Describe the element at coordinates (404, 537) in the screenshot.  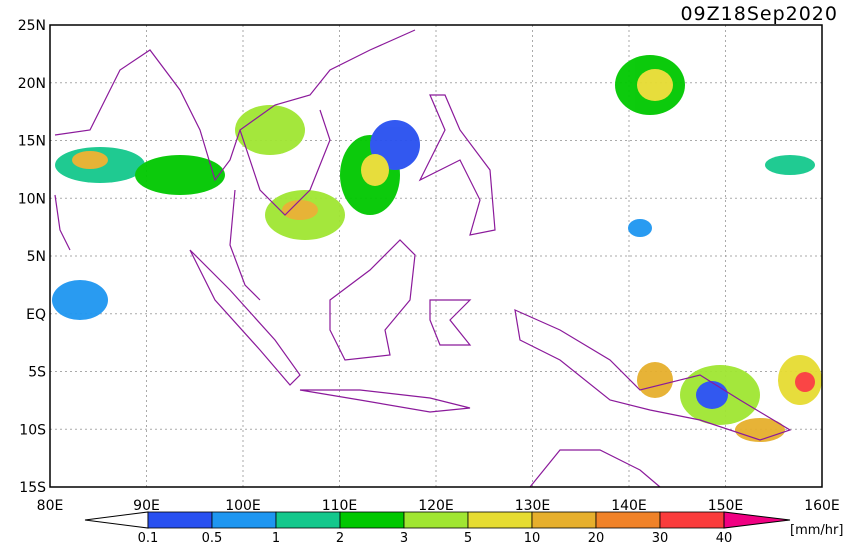
I see `colorbar-label: 3` at that location.